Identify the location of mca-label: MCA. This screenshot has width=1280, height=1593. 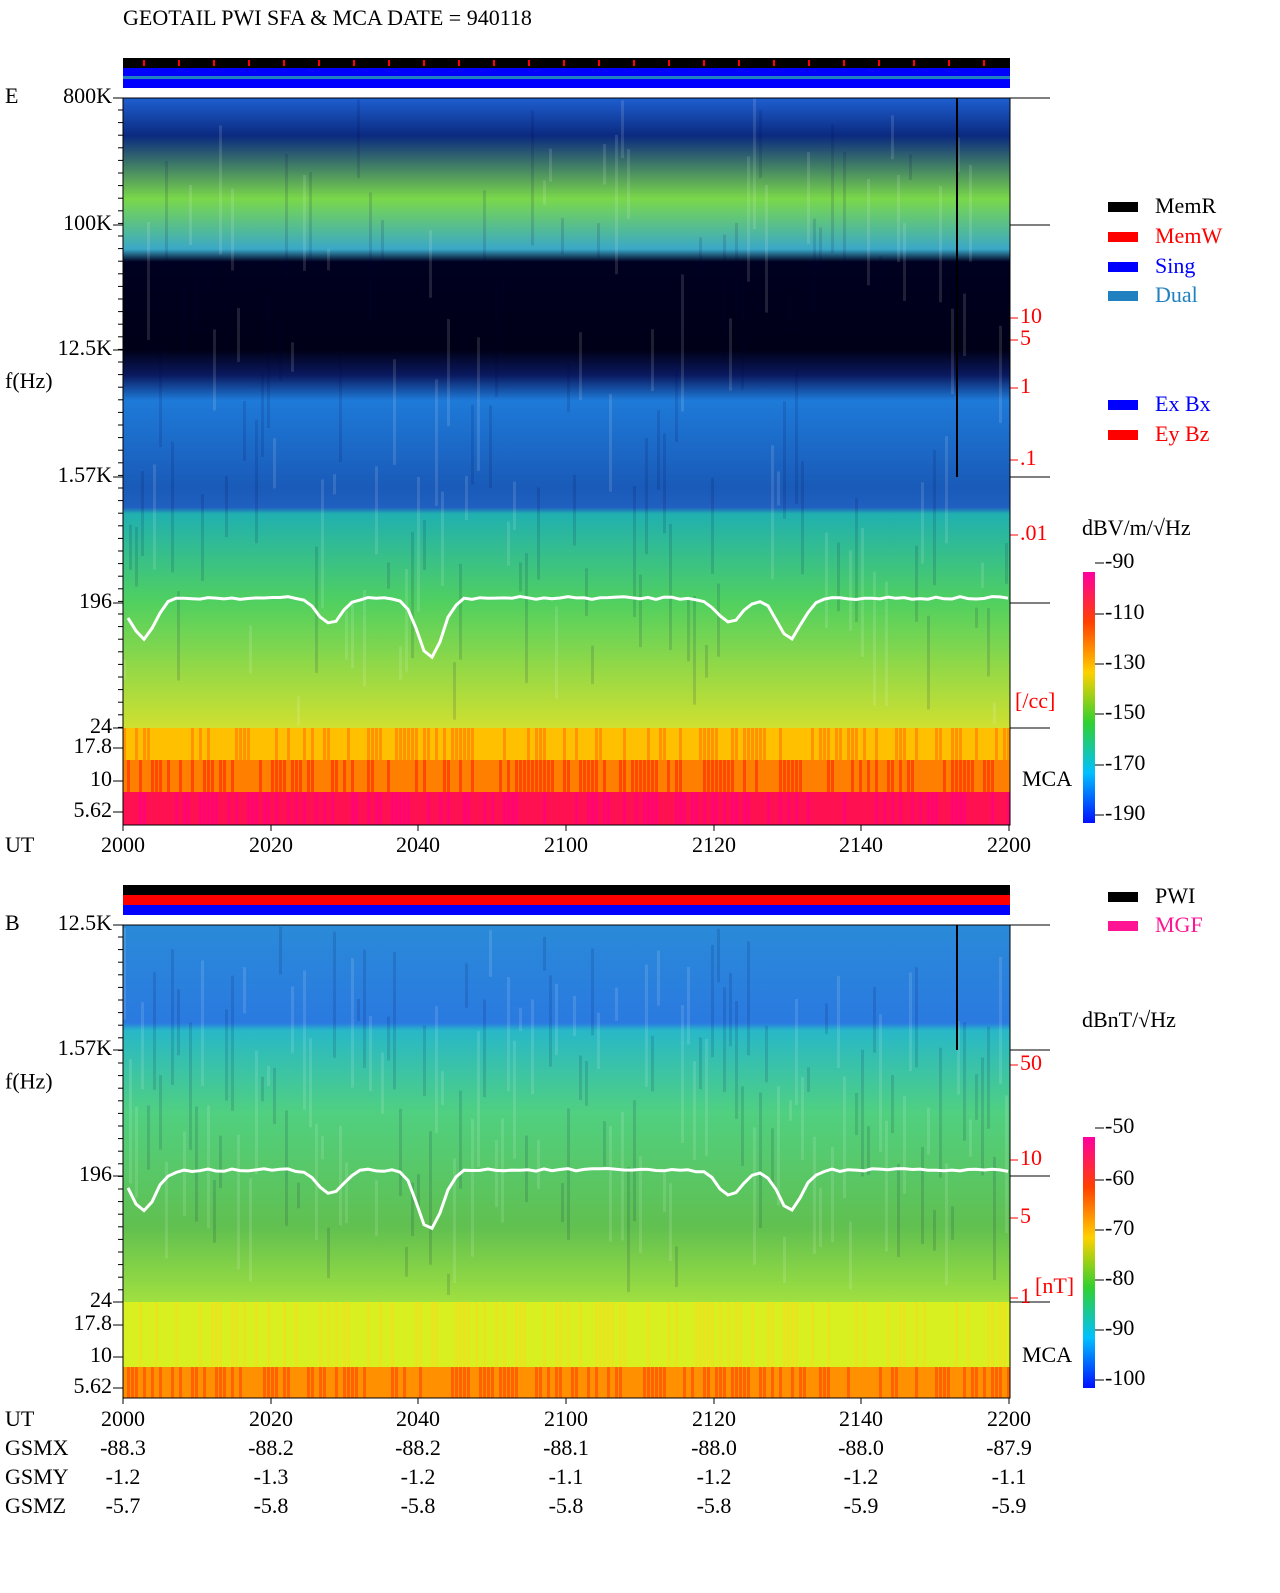
(1047, 1354).